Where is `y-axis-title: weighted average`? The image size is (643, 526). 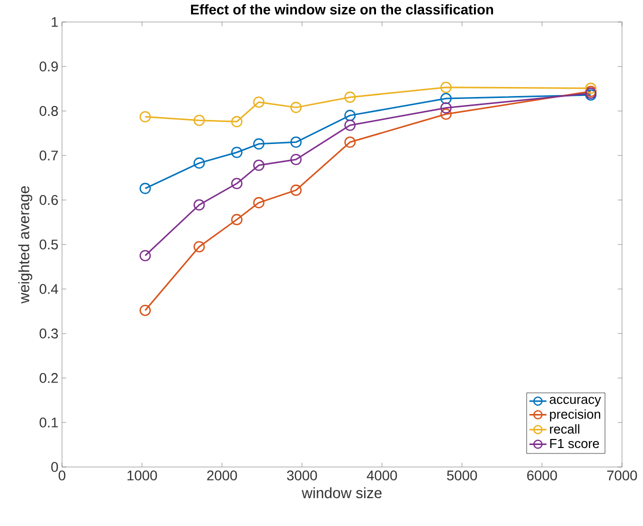 y-axis-title: weighted average is located at coordinates (25, 245).